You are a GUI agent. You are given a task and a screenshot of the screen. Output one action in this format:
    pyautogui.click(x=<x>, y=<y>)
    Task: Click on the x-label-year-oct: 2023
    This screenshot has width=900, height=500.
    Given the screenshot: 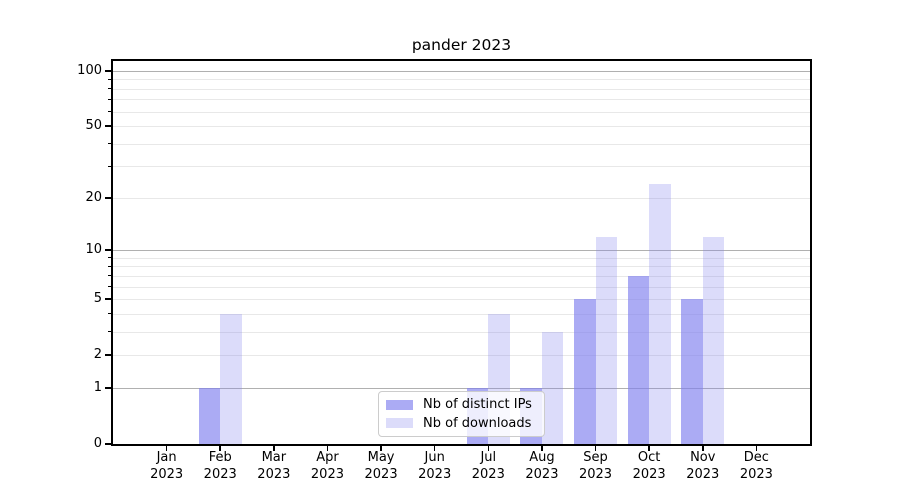 What is the action you would take?
    pyautogui.click(x=649, y=474)
    